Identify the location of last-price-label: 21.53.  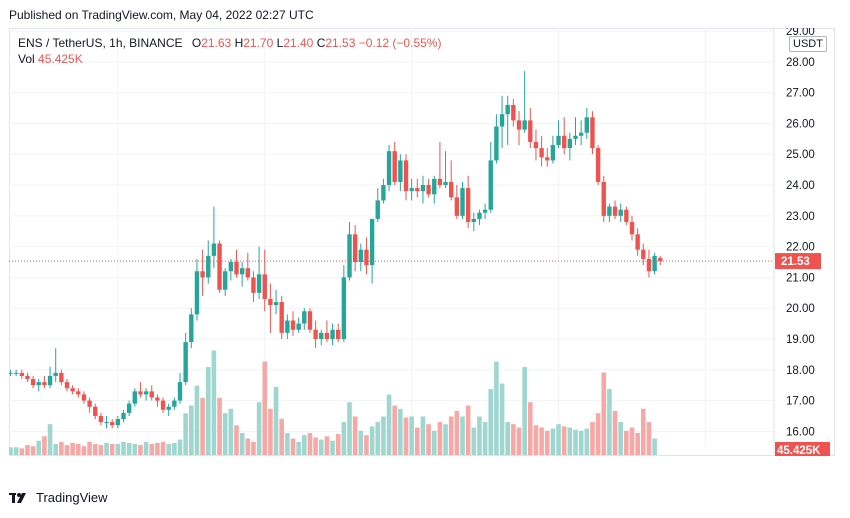
(795, 262).